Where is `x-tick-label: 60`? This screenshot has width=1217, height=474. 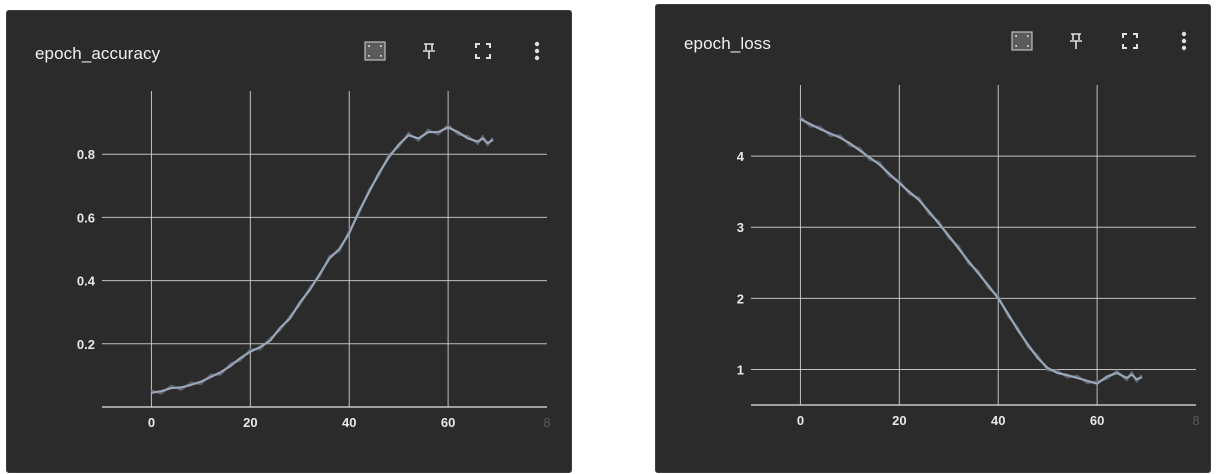 x-tick-label: 60 is located at coordinates (1097, 420).